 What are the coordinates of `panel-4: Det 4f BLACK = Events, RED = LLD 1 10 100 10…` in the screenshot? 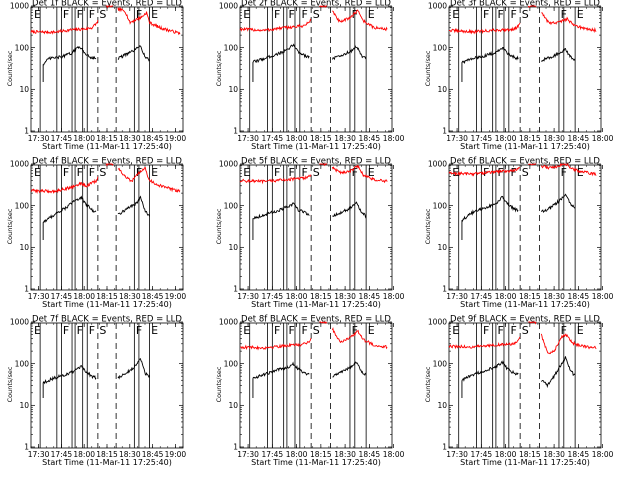 It's located at (96, 233).